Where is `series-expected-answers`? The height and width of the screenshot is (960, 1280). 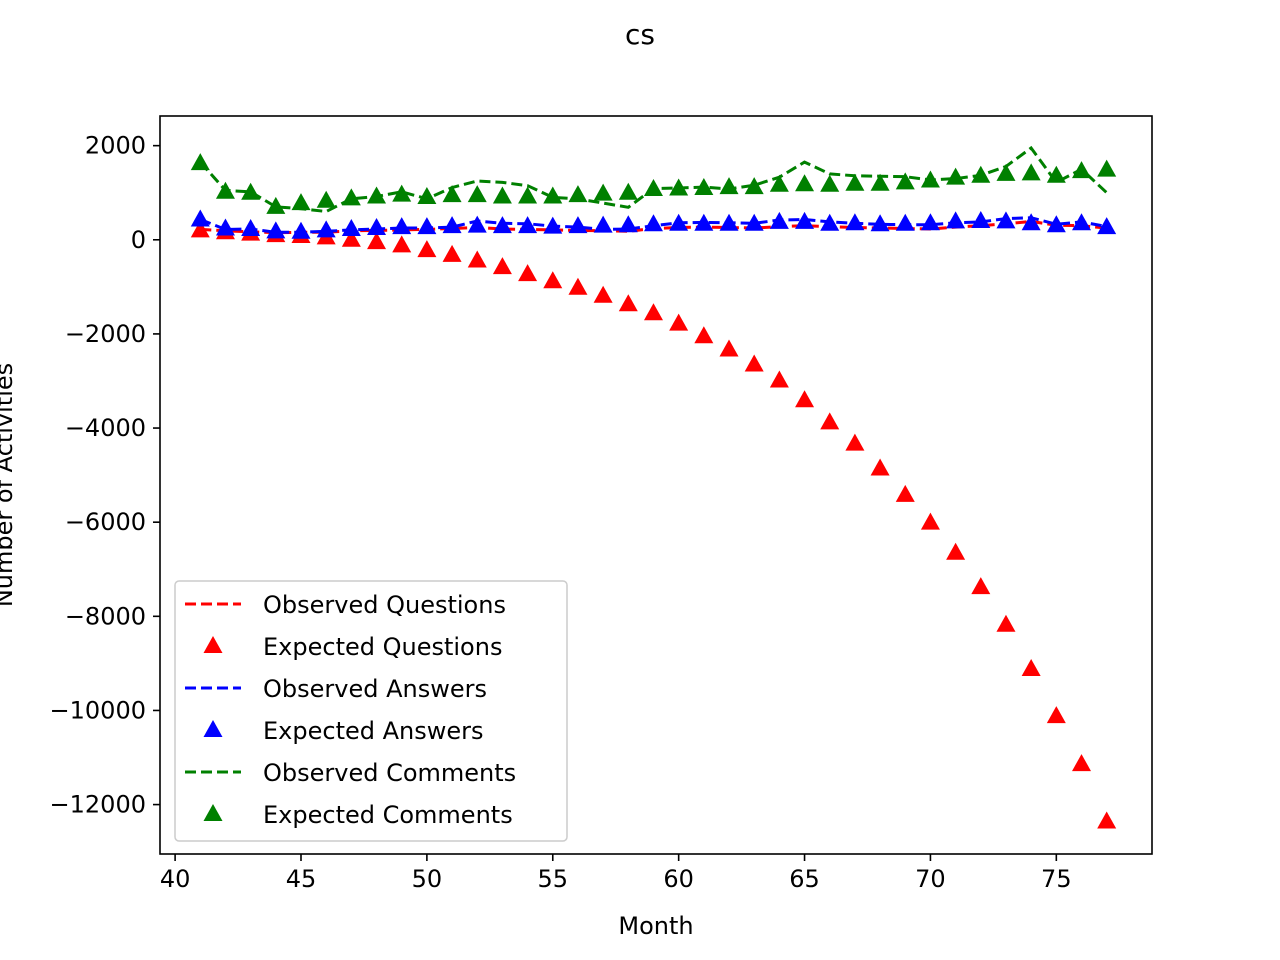
series-expected-answers is located at coordinates (653, 224).